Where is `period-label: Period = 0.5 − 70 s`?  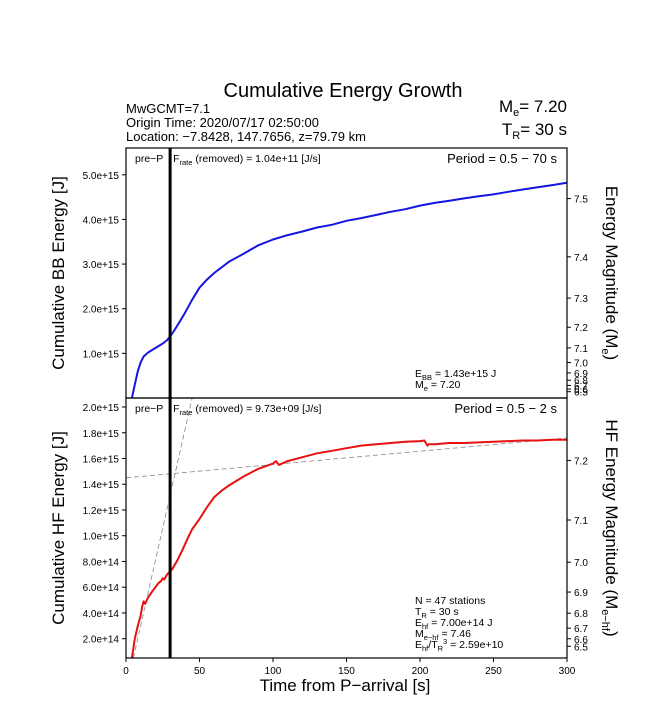
period-label: Period = 0.5 − 70 s is located at coordinates (502, 158).